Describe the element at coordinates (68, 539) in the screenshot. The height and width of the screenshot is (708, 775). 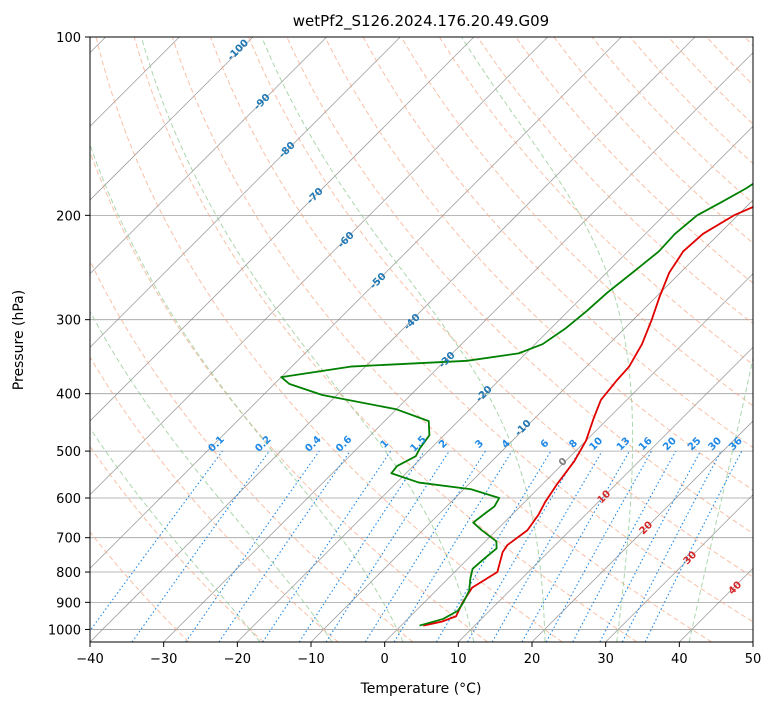
I see `y-tick-label: 700` at that location.